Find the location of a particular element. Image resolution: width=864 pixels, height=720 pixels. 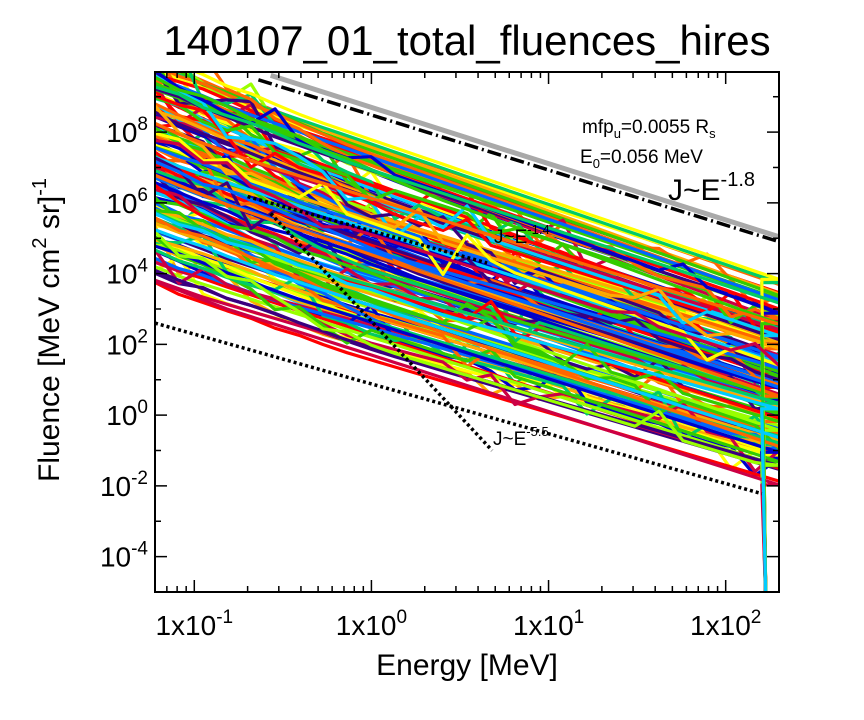

ylabel-base: Fluence [MeV cm is located at coordinates (49, 365).